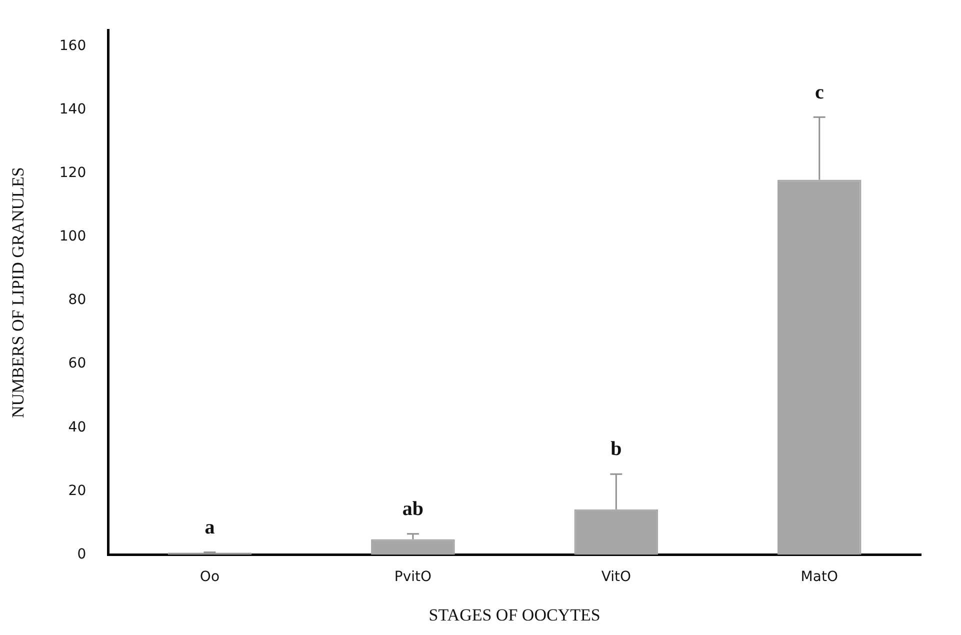 This screenshot has width=961, height=635. What do you see at coordinates (72, 46) in the screenshot?
I see `y-tick-label: 160` at bounding box center [72, 46].